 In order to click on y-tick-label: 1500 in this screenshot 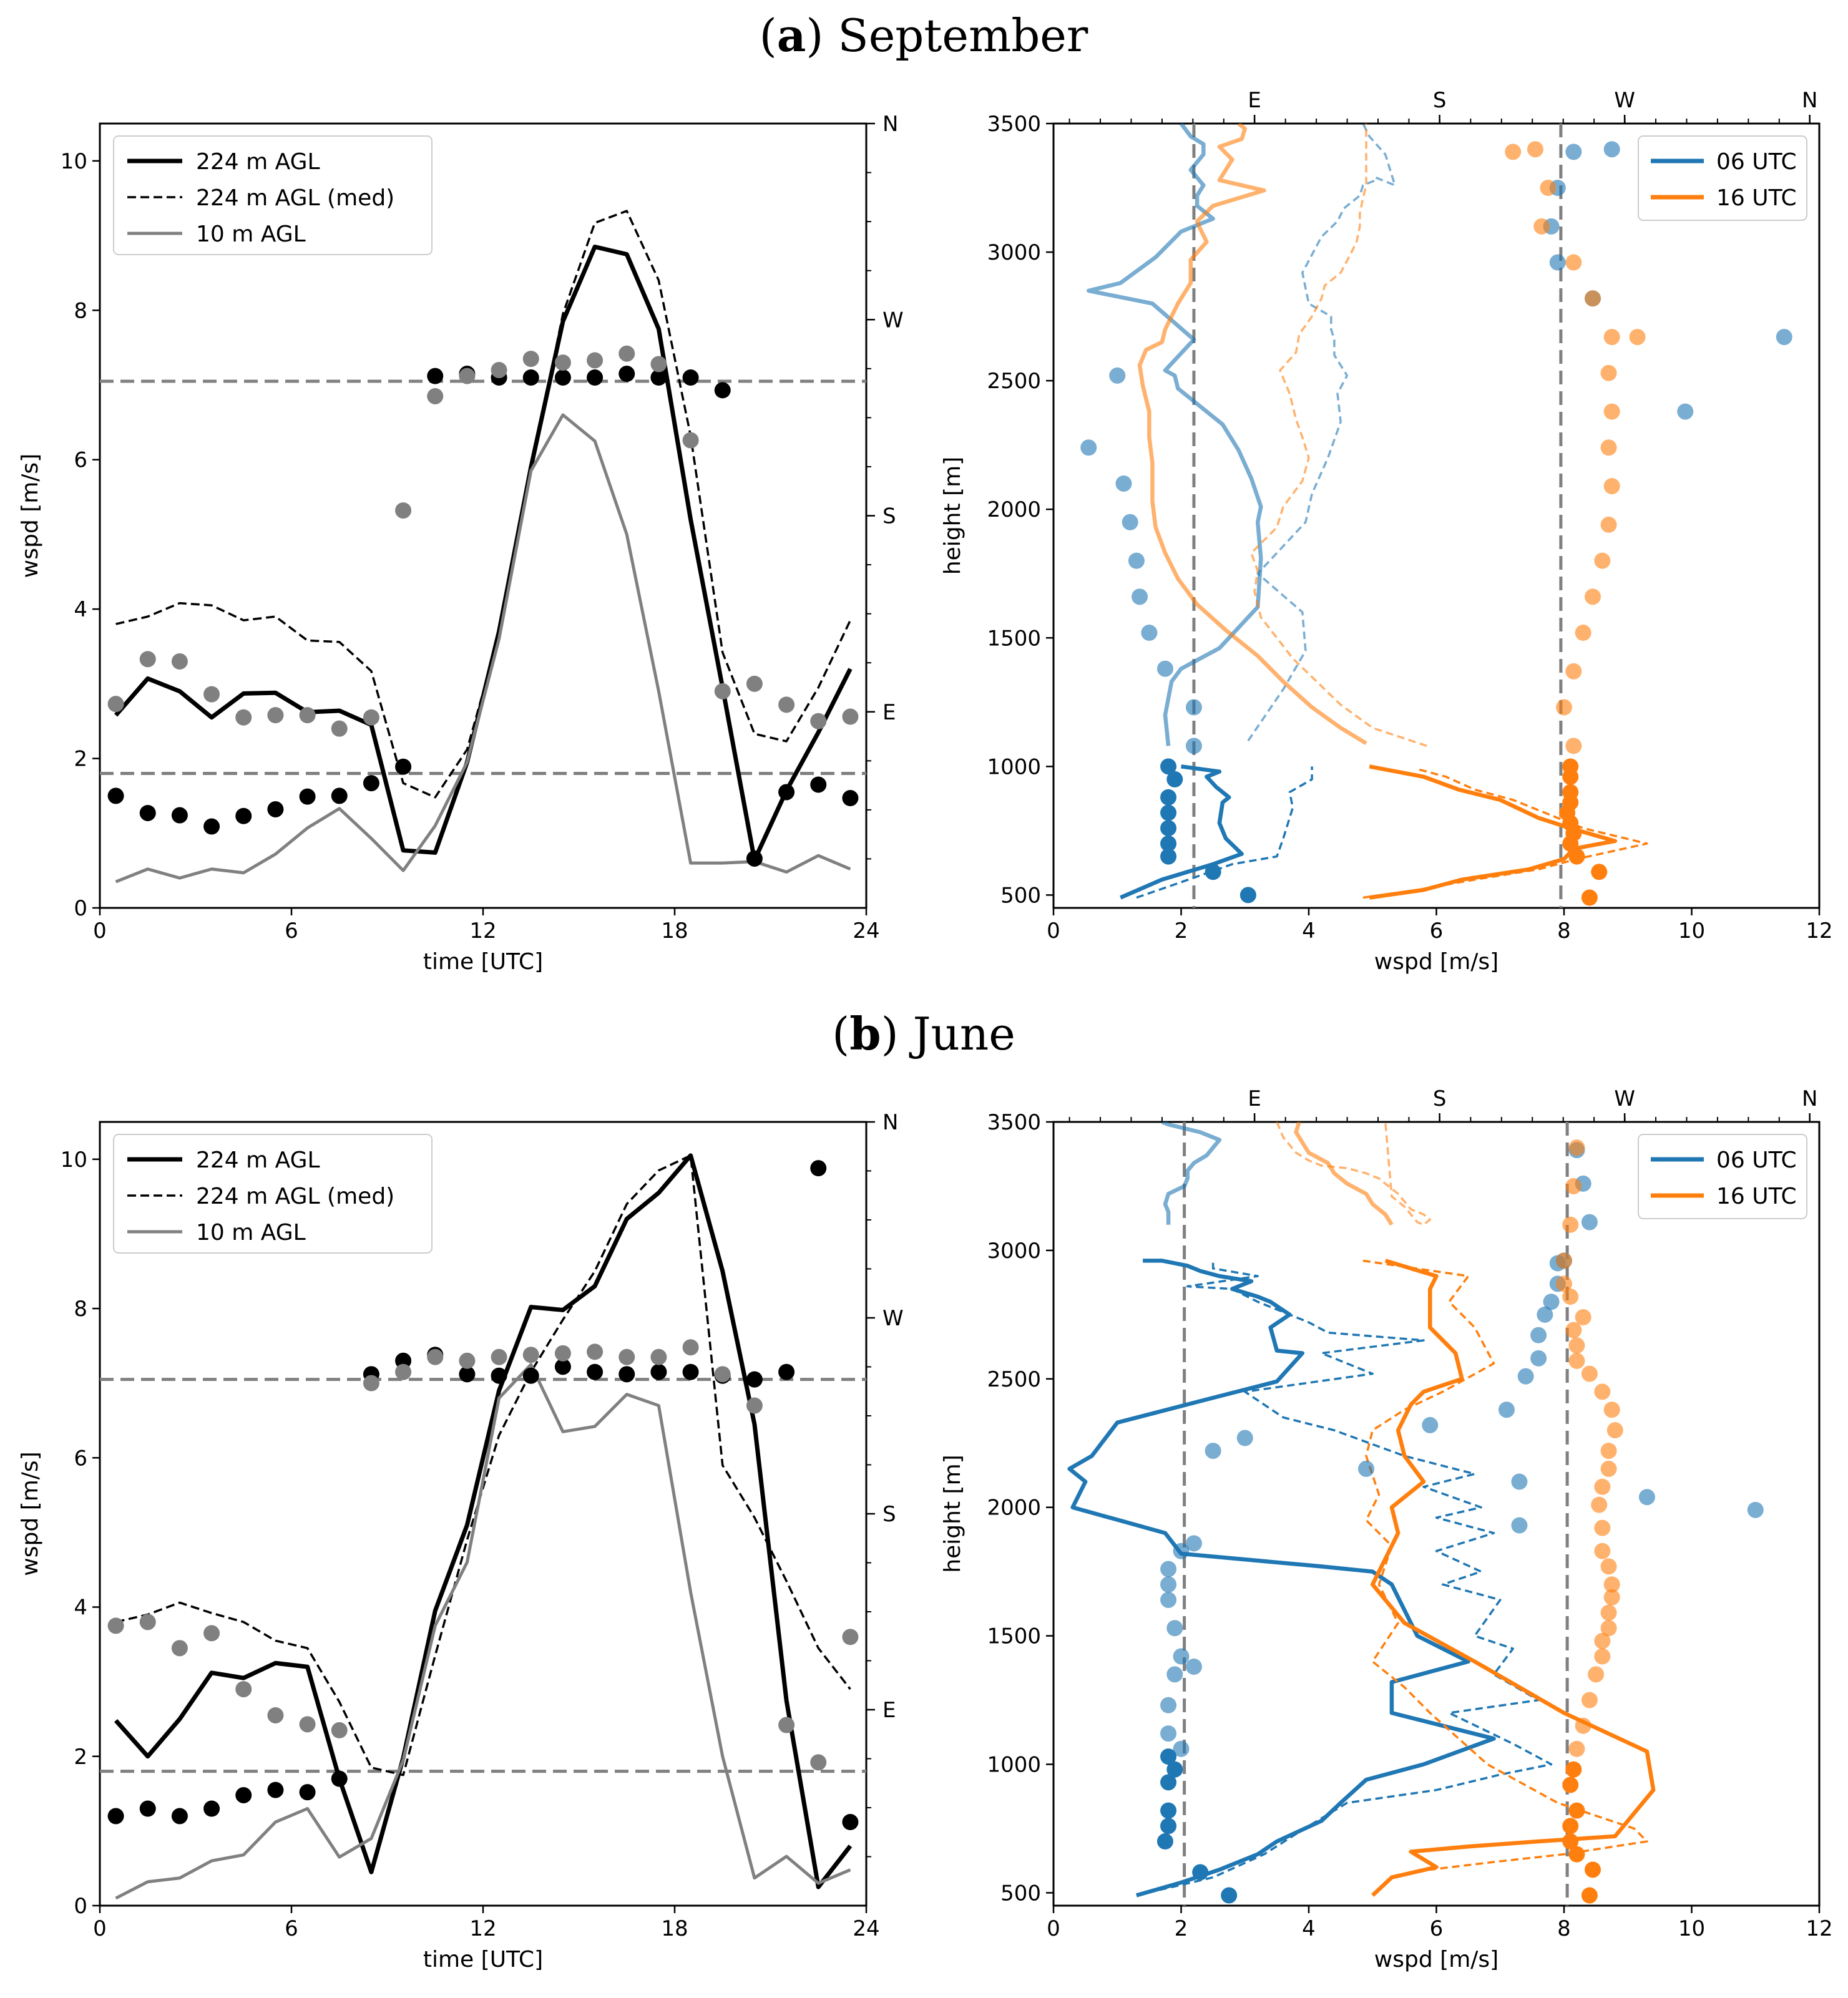, I will do `click(1014, 638)`.